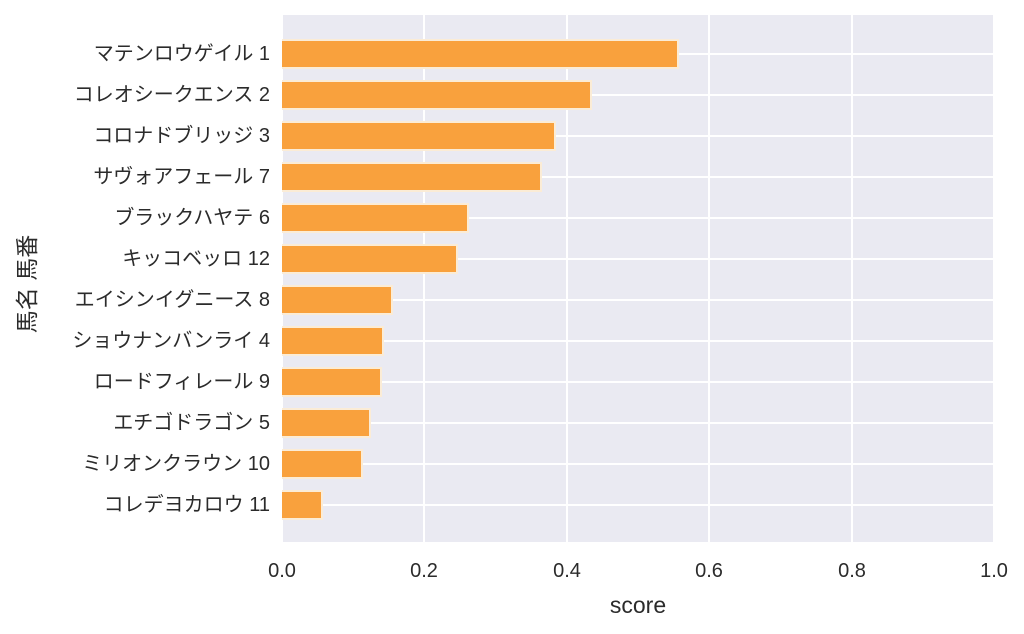 This screenshot has width=1024, height=634. What do you see at coordinates (172, 300) in the screenshot?
I see `y-tick-label: エイシンイグニース 8` at bounding box center [172, 300].